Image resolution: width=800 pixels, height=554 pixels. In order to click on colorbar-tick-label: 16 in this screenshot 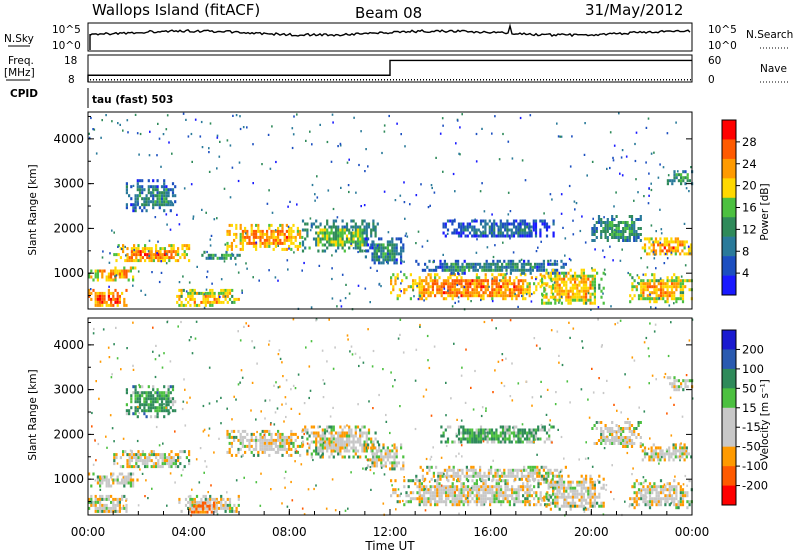, I will do `click(749, 208)`.